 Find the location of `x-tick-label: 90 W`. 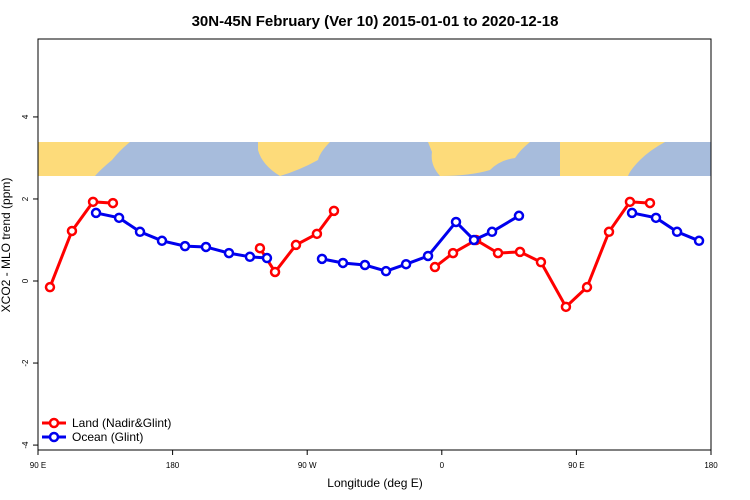

x-tick-label: 90 W is located at coordinates (307, 465).